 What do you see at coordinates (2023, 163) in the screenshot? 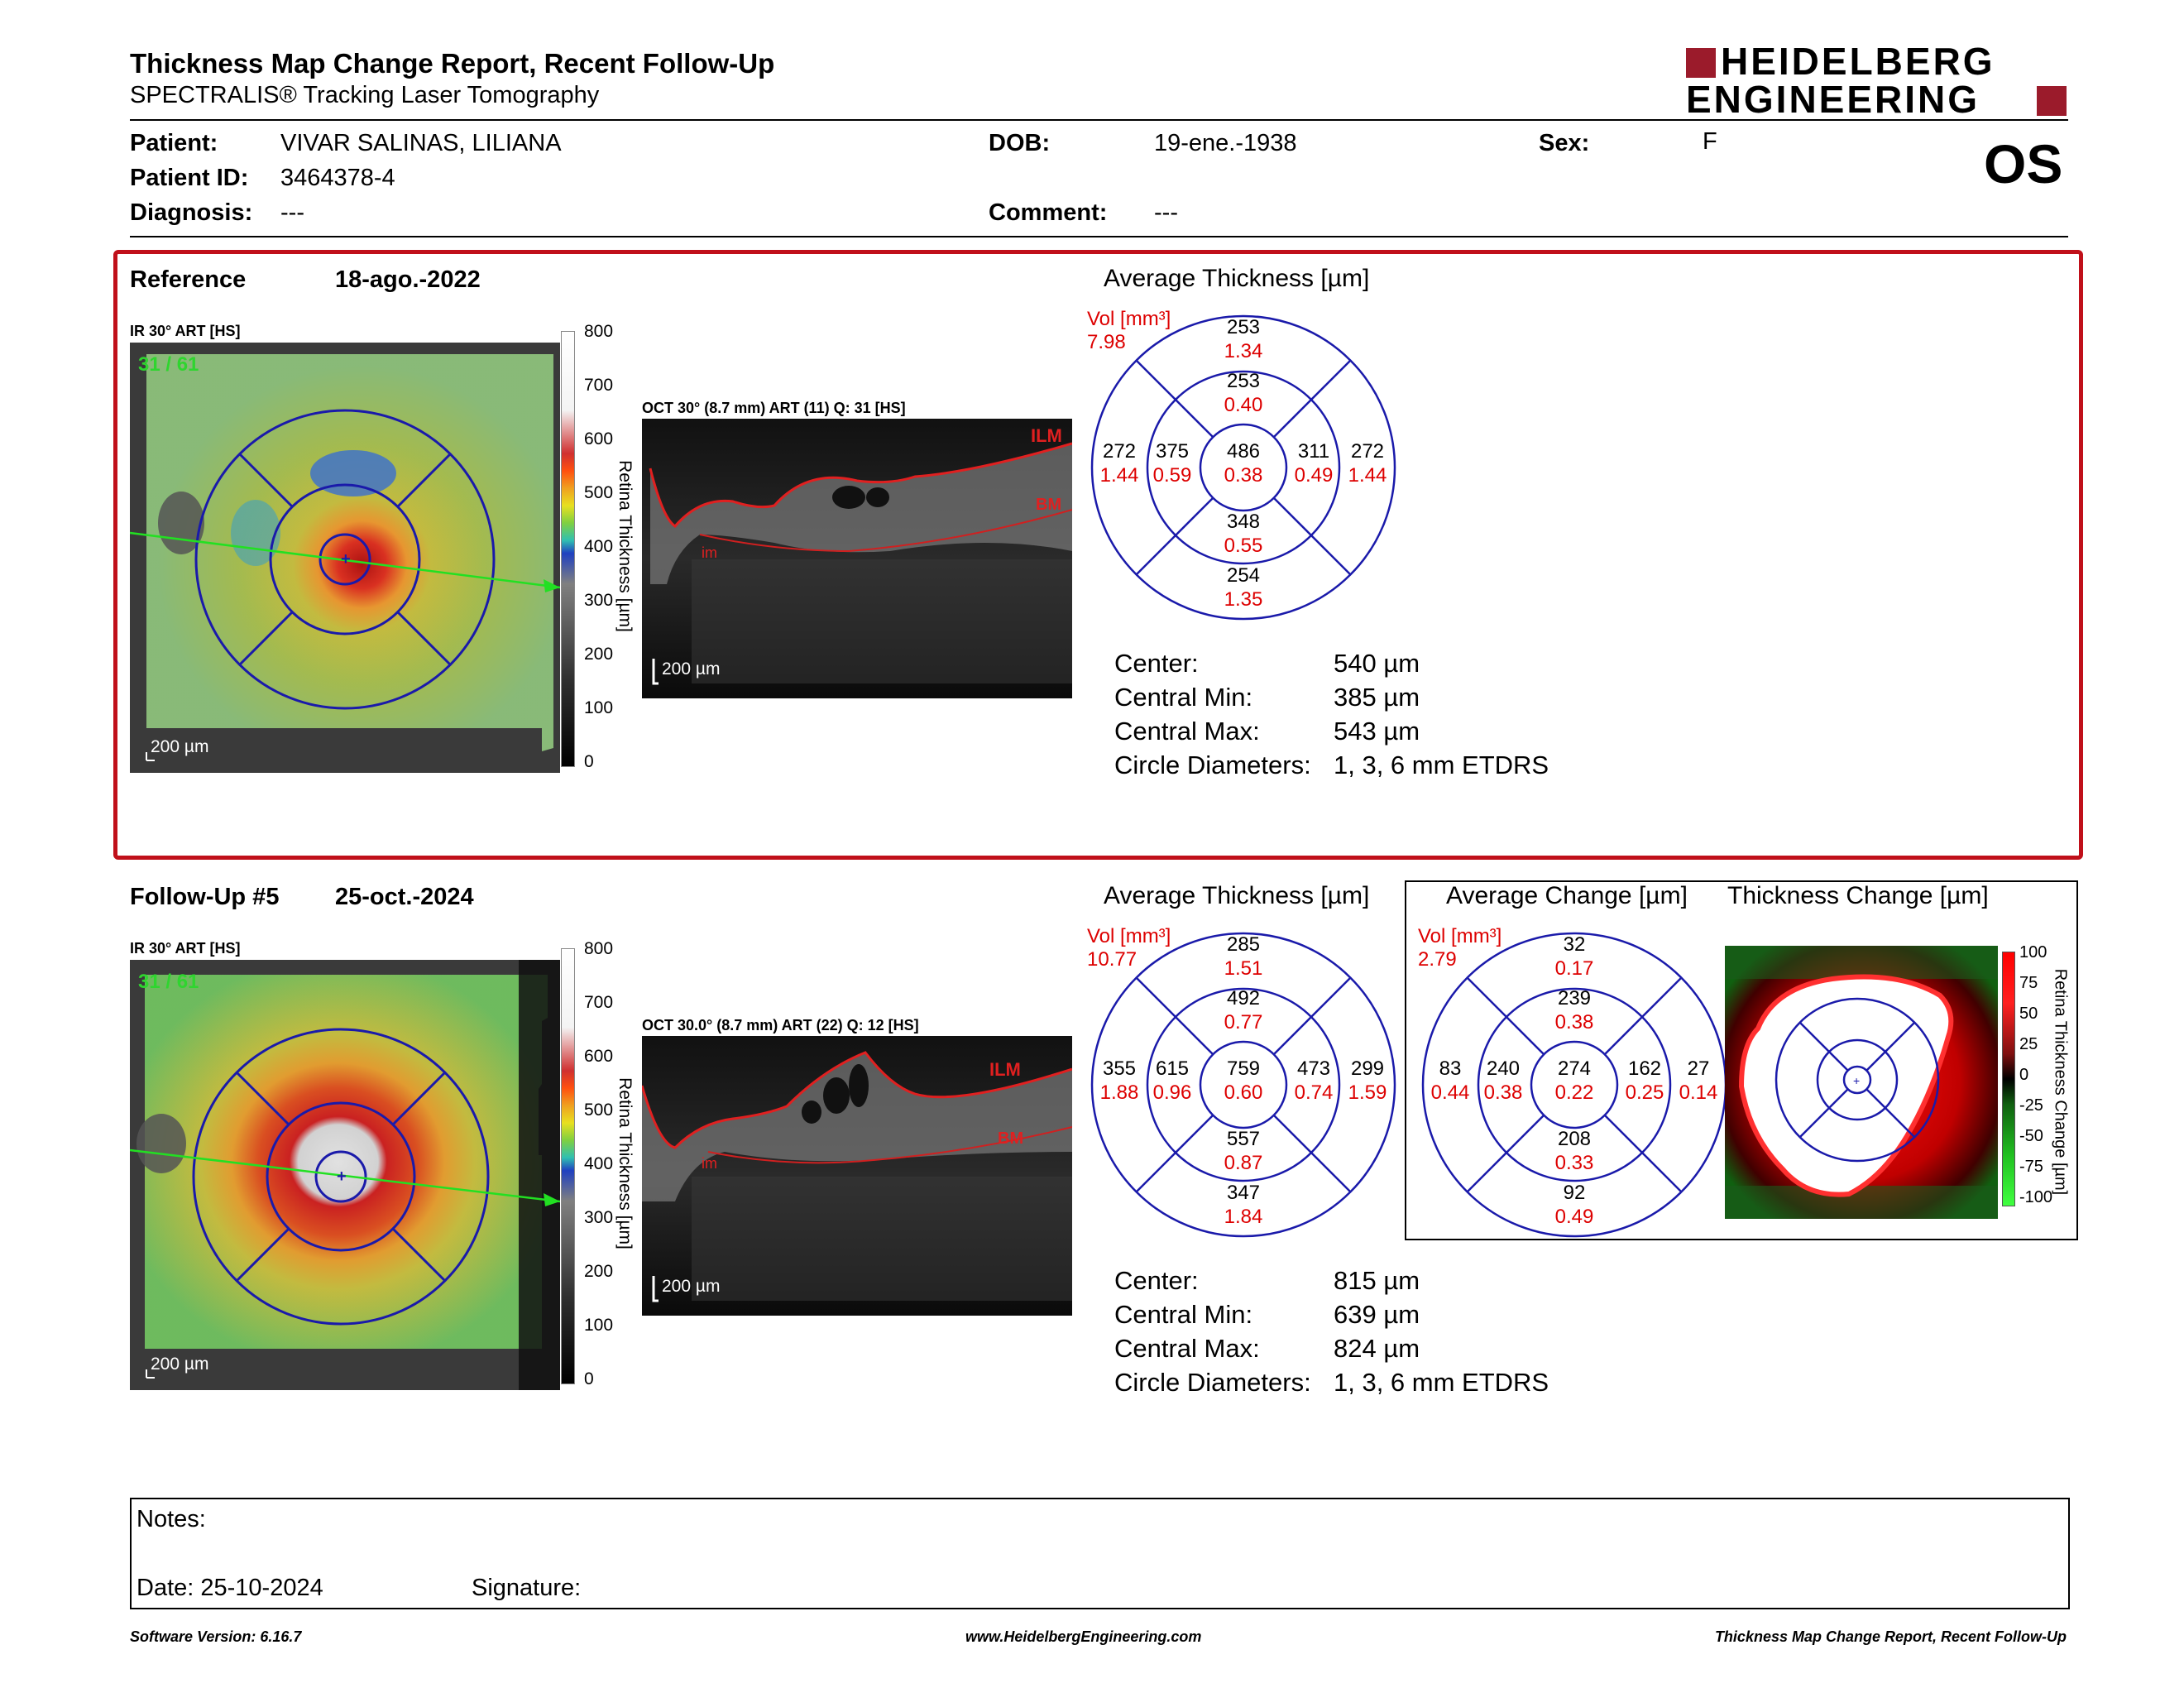
I see `eye-indicator: OS` at bounding box center [2023, 163].